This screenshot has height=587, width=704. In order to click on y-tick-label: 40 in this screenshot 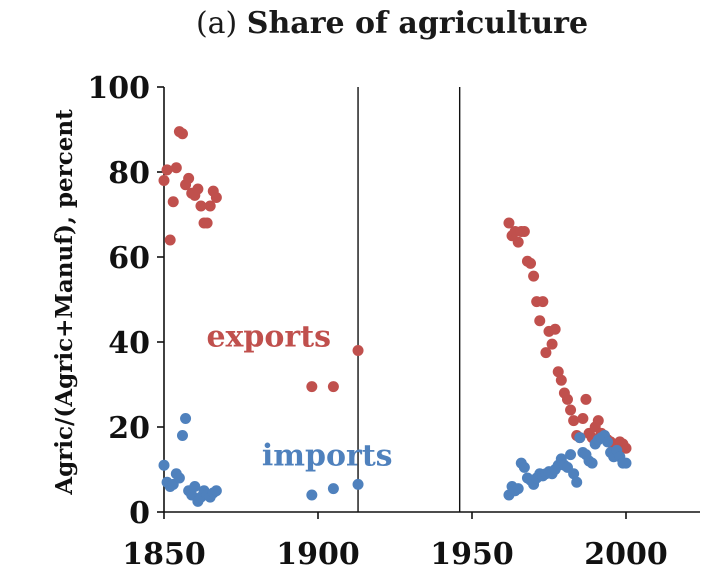, I will do `click(129, 343)`.